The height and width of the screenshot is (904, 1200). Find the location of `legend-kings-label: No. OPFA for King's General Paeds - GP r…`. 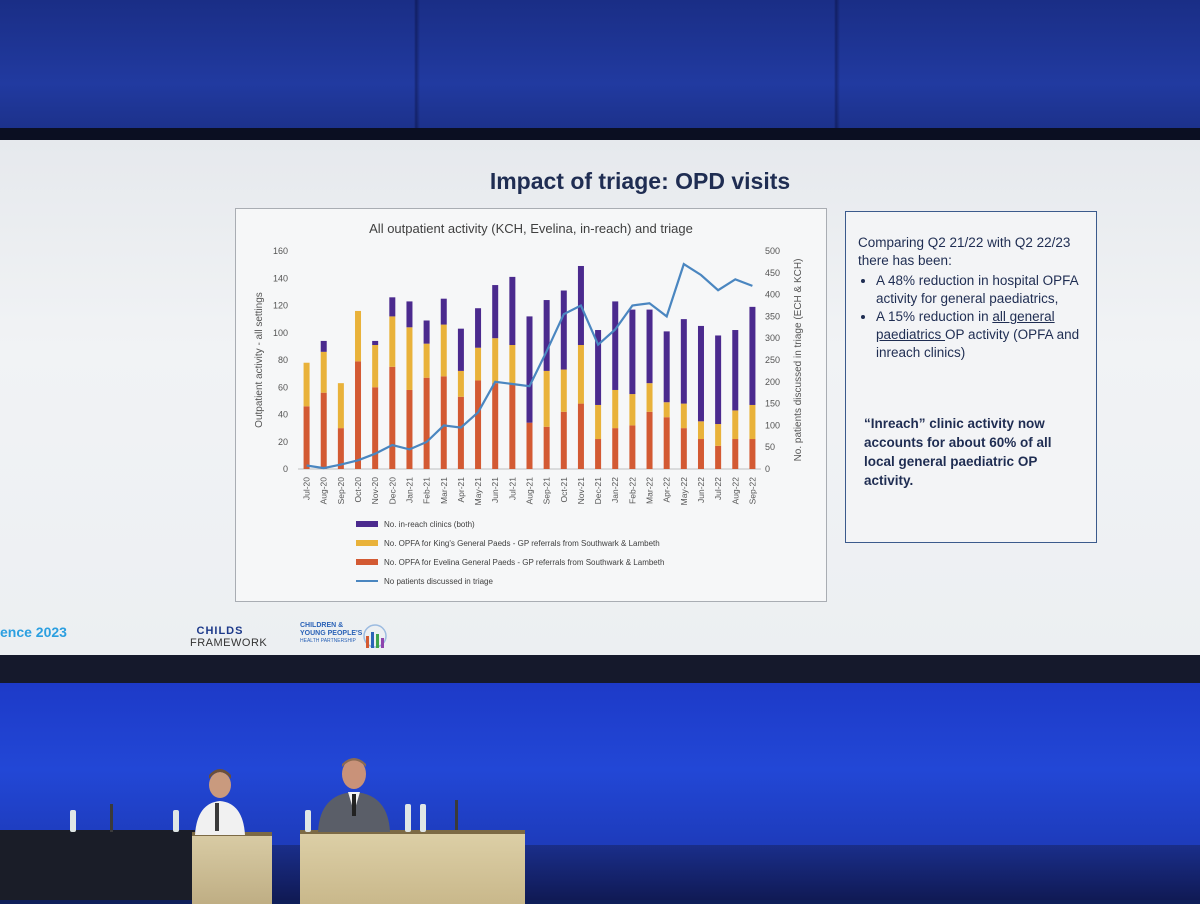

legend-kings-label: No. OPFA for King's General Paeds - GP r… is located at coordinates (522, 543).